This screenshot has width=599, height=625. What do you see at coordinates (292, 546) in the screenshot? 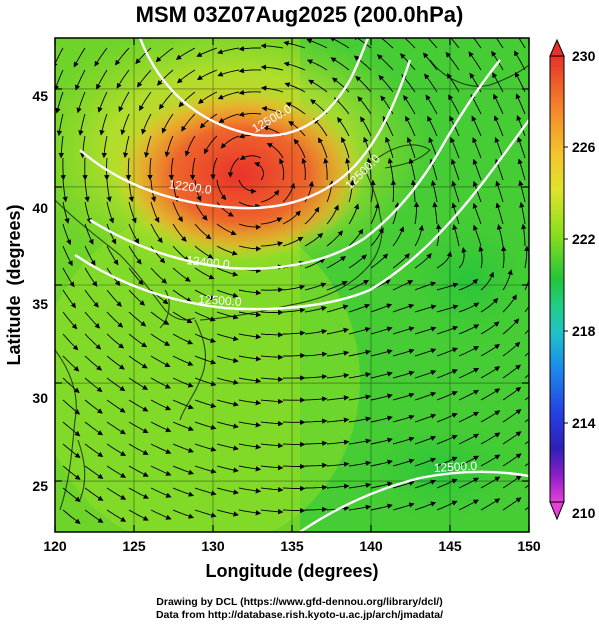
I see `x-tick-label: 135` at bounding box center [292, 546].